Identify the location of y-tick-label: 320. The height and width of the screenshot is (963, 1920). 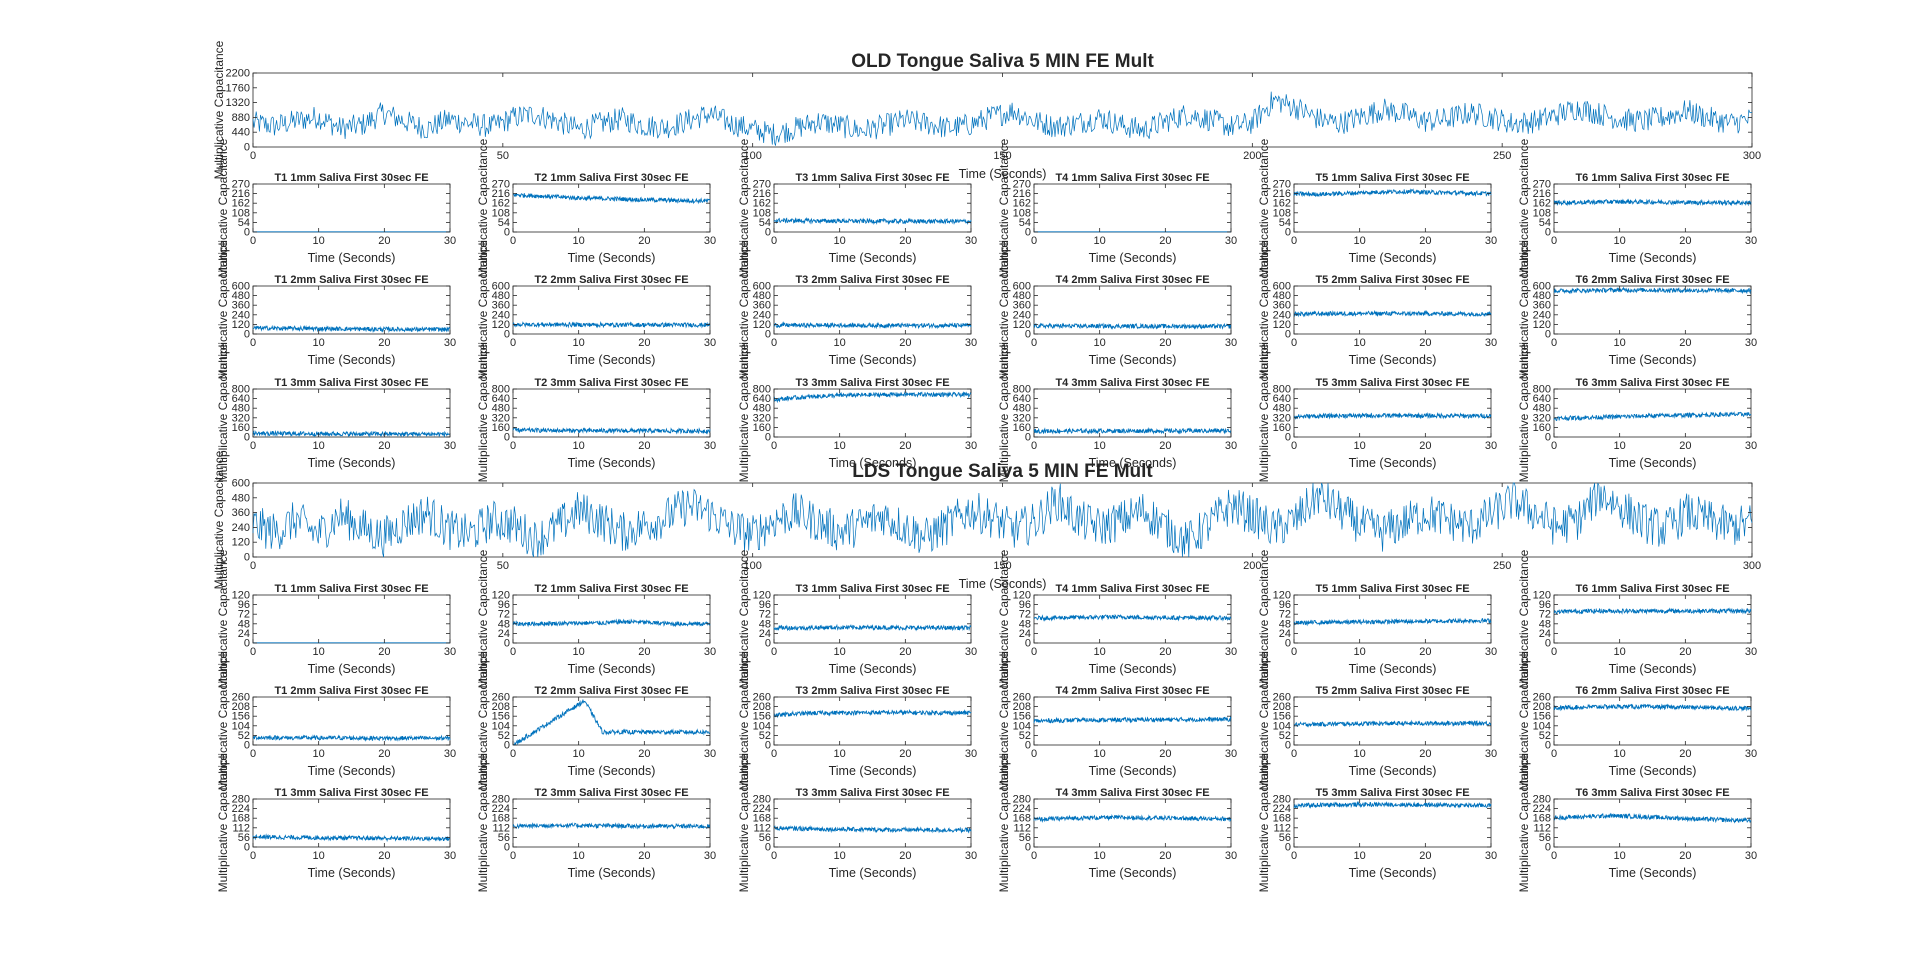
(762, 418).